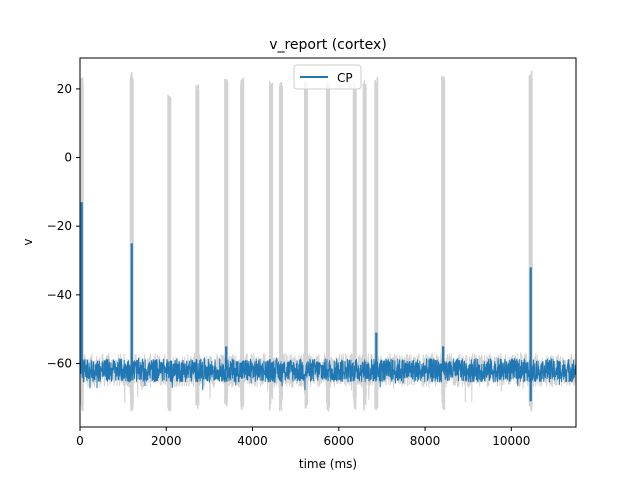  What do you see at coordinates (511, 441) in the screenshot?
I see `x-tick-label: 10000` at bounding box center [511, 441].